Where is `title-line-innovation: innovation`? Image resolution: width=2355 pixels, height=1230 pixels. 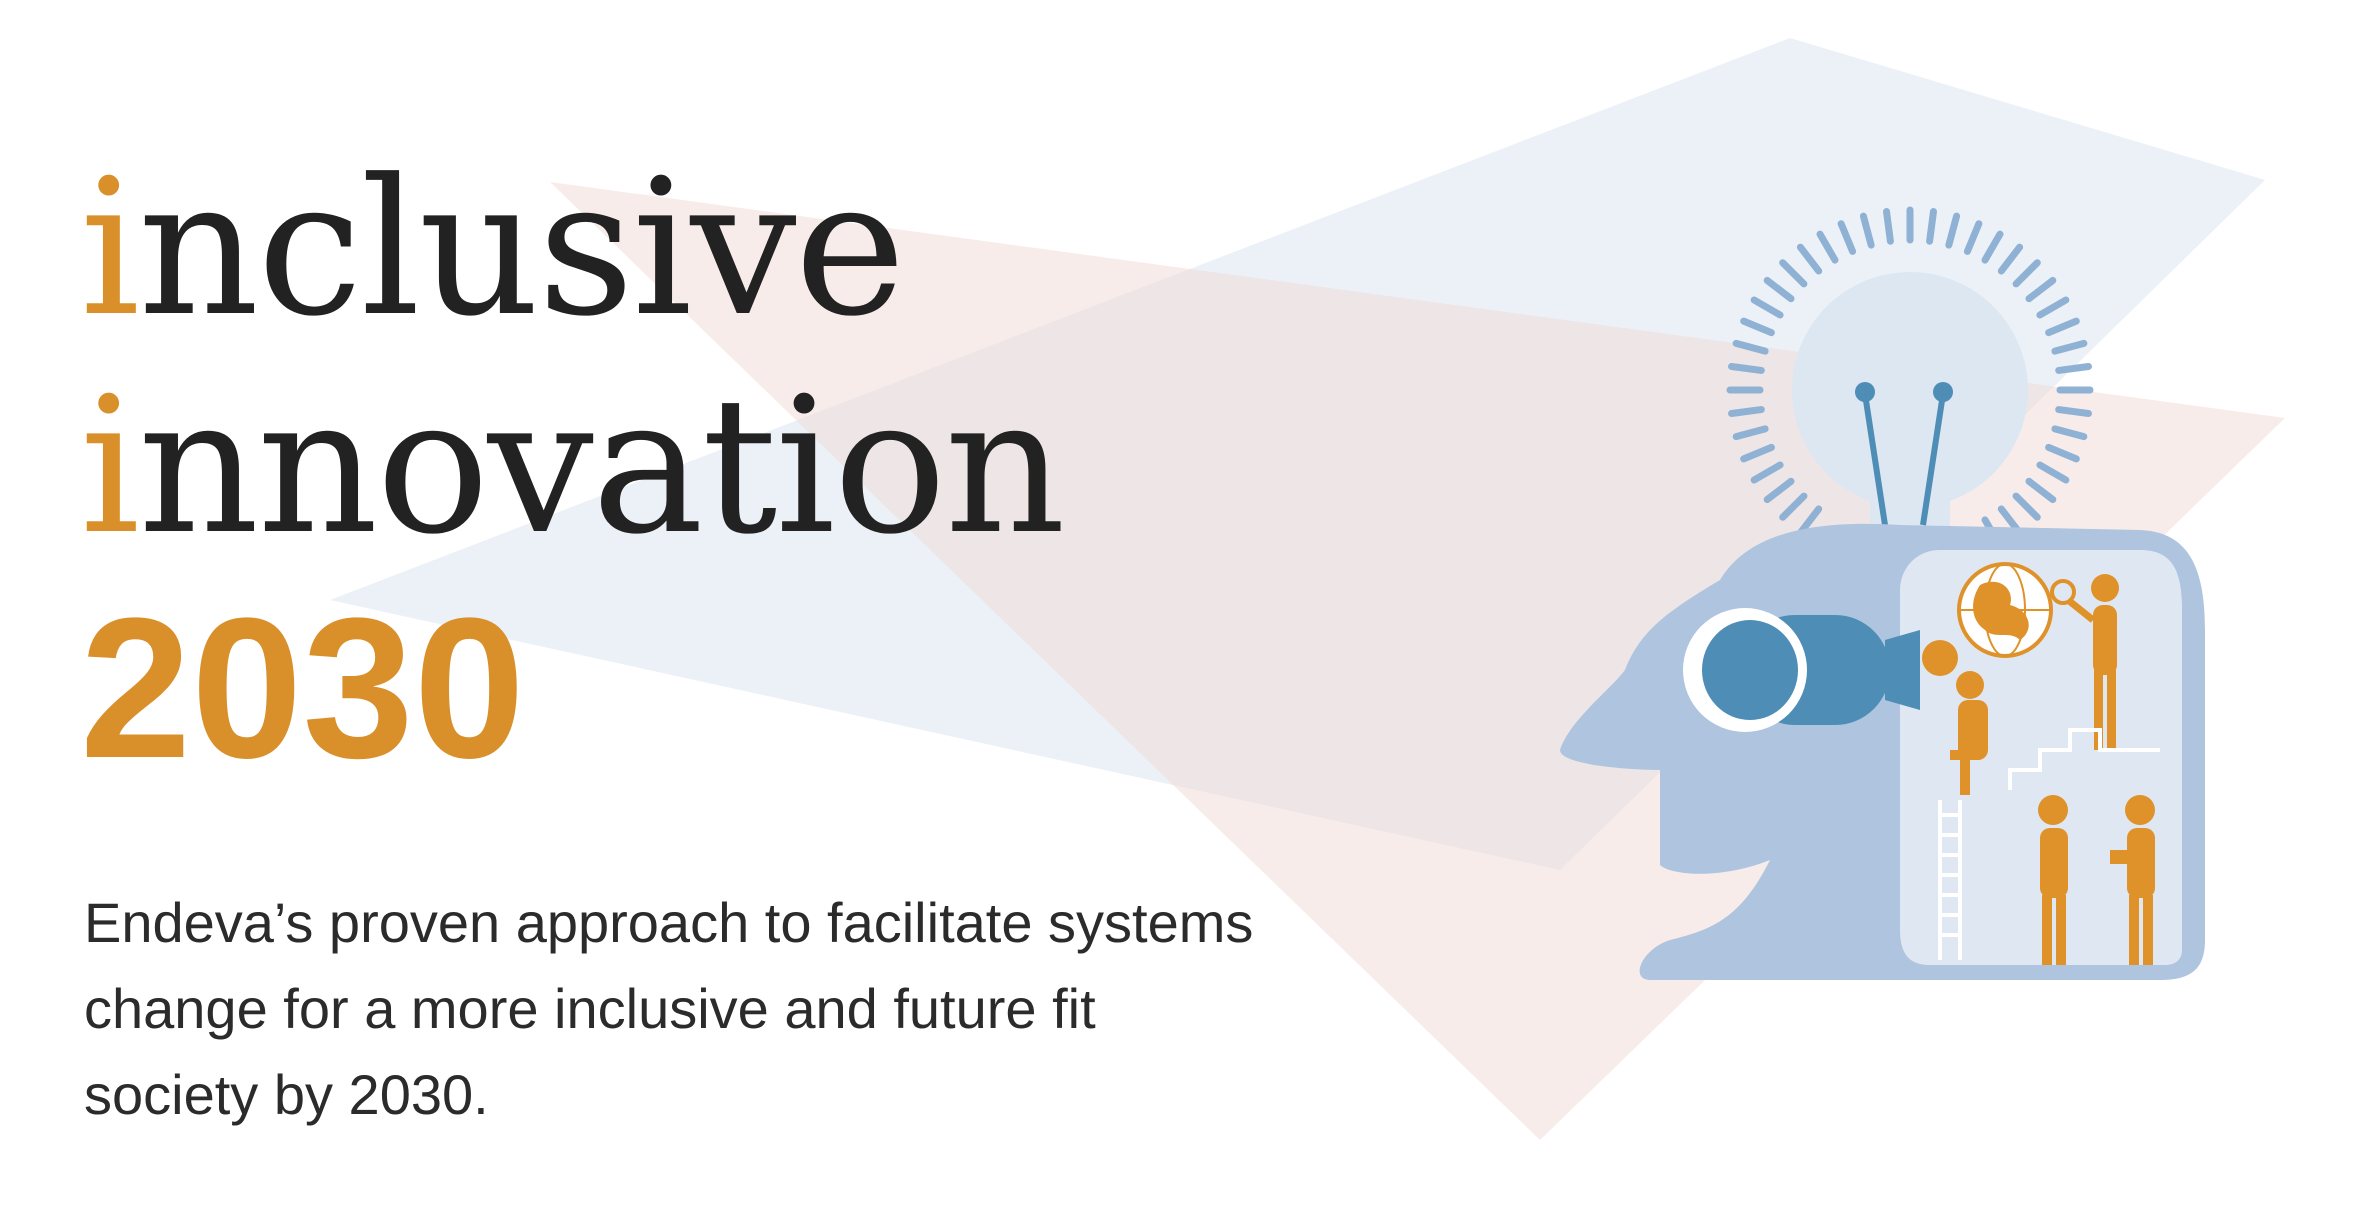 title-line-innovation: innovation is located at coordinates (573, 466).